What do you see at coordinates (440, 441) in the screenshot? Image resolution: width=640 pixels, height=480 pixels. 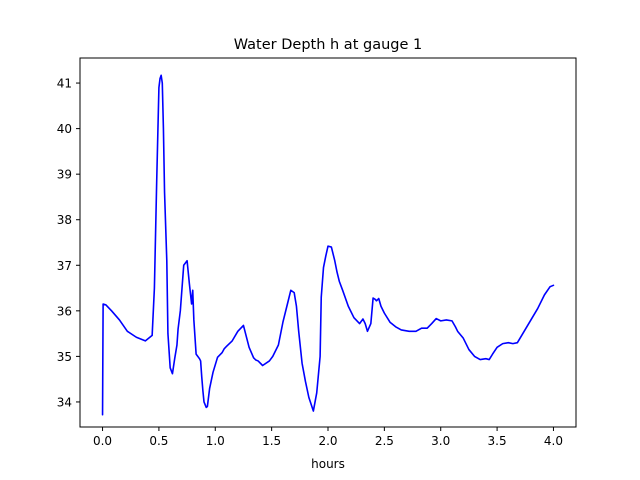 I see `x-tick-label: 3.0` at bounding box center [440, 441].